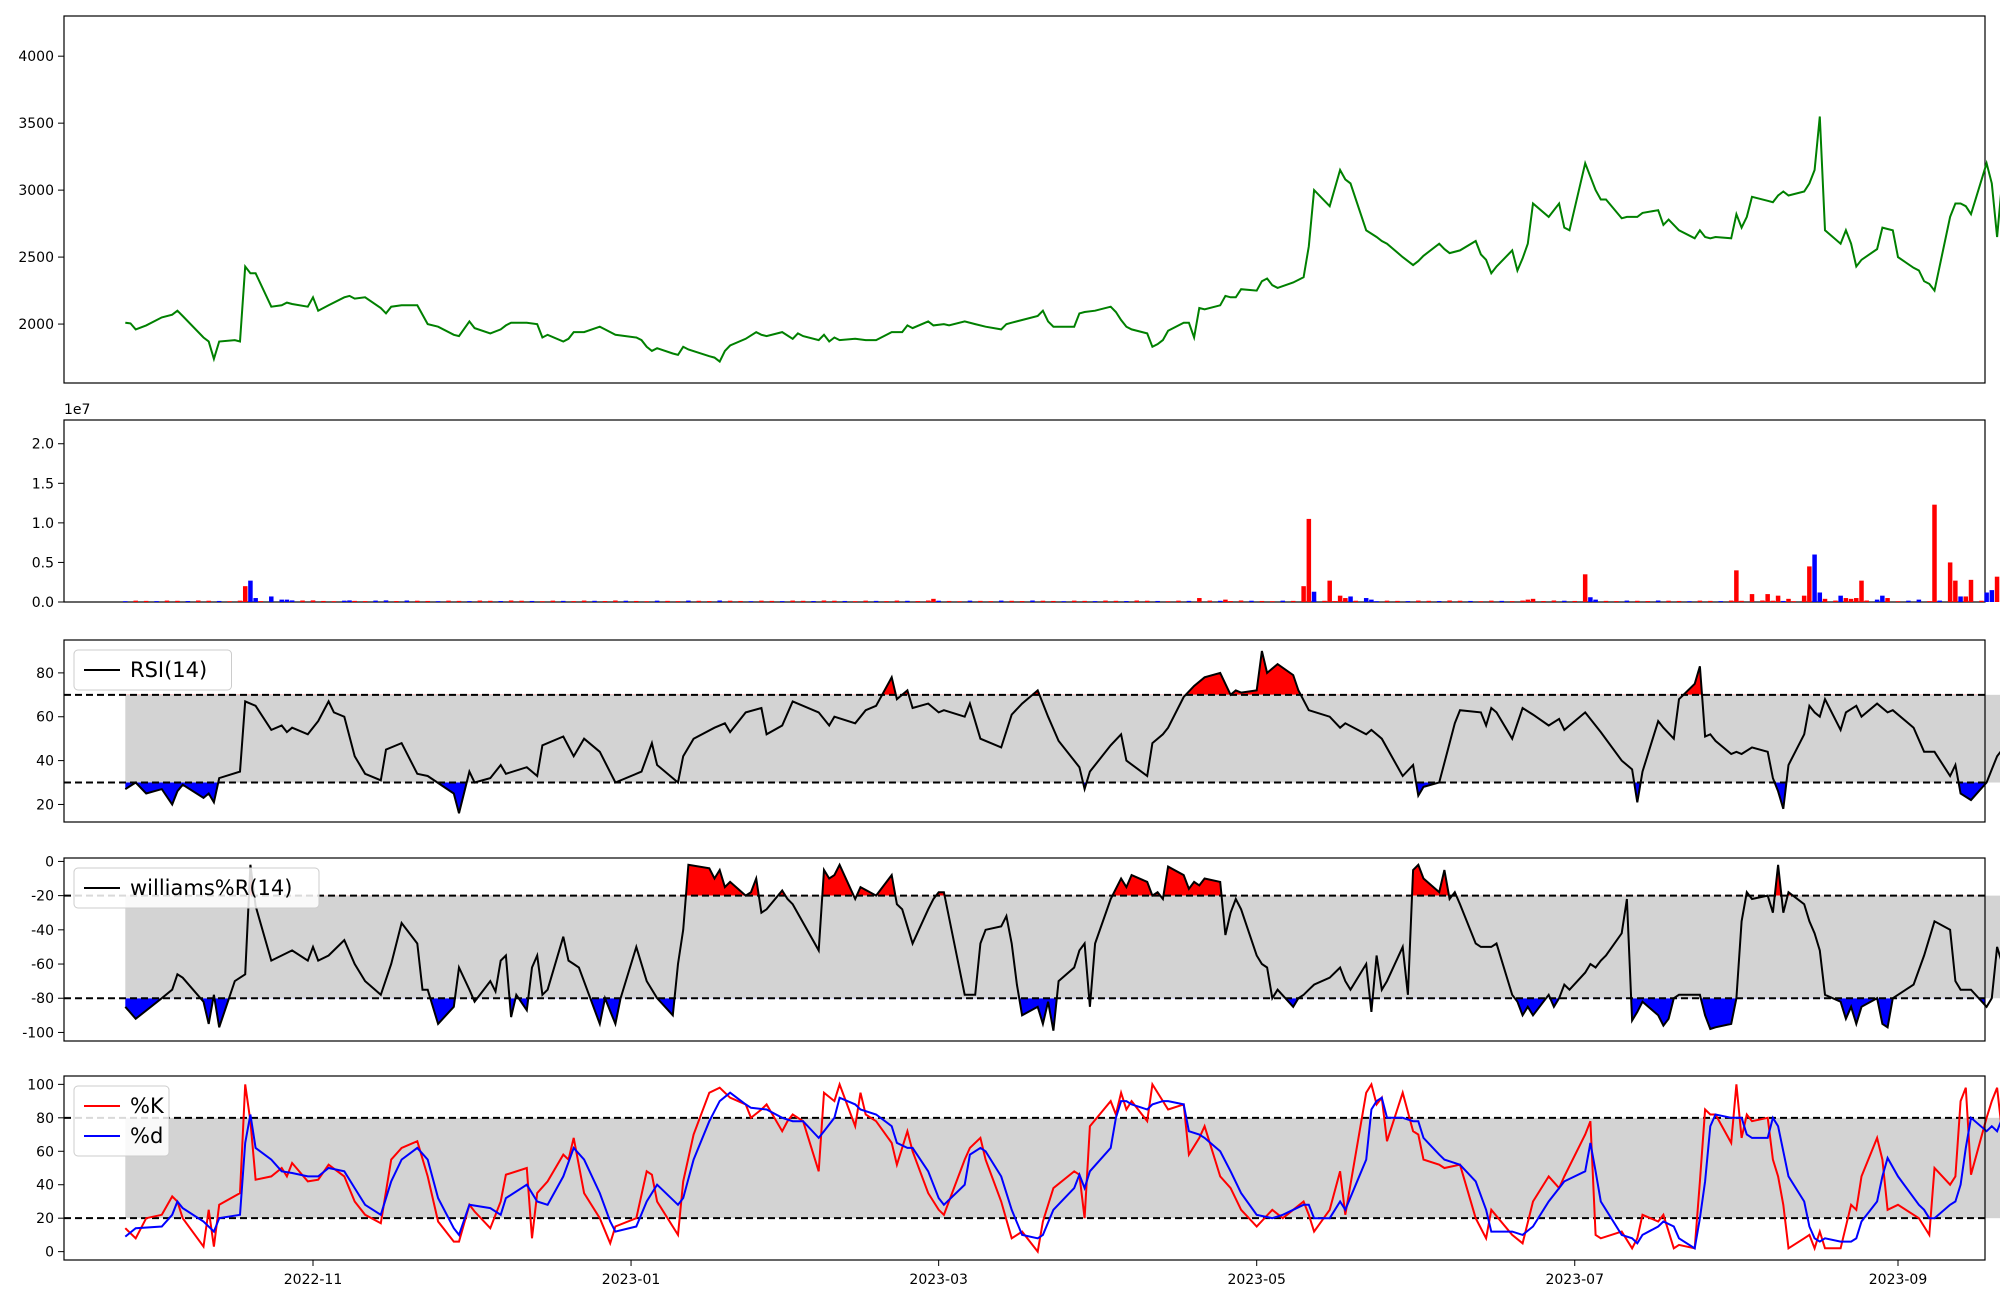  Describe the element at coordinates (49, 1253) in the screenshot. I see `stoch-y-tick-label: 0` at that location.